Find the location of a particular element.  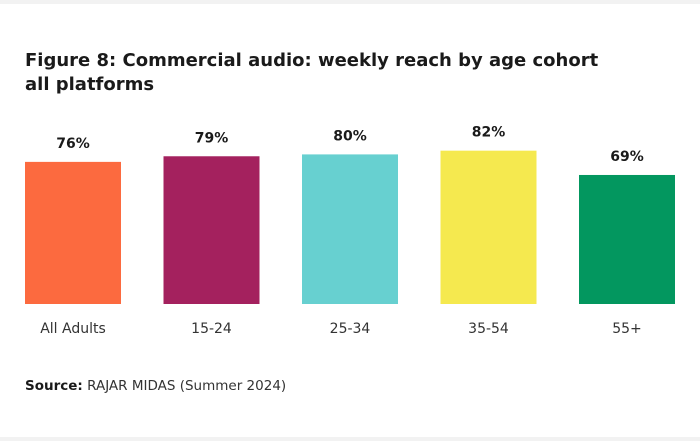

source-note: Source: RAJAR MIDAS (Summer 2024) is located at coordinates (155, 386).